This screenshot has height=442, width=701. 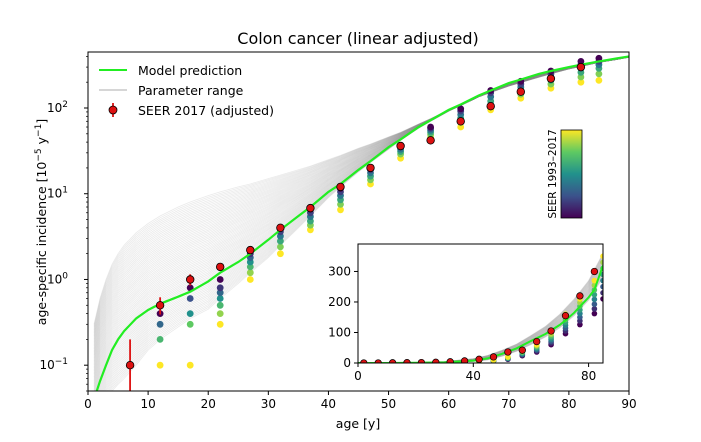 What do you see at coordinates (191, 90) in the screenshot?
I see `legend-range-label: Parameter range` at bounding box center [191, 90].